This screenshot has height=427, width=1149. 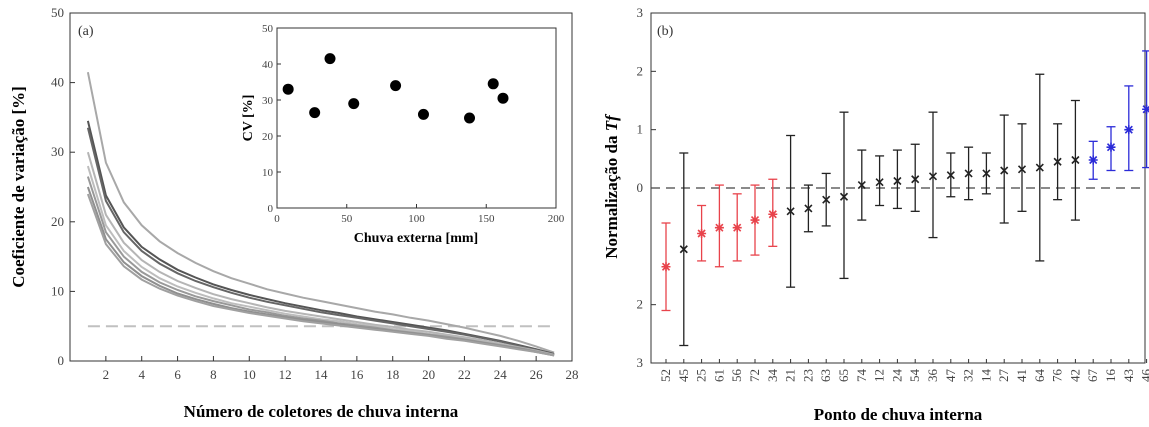 What do you see at coordinates (611, 194) in the screenshot?
I see `panel-b-y-axis-label-prefix: Normalização da` at bounding box center [611, 194].